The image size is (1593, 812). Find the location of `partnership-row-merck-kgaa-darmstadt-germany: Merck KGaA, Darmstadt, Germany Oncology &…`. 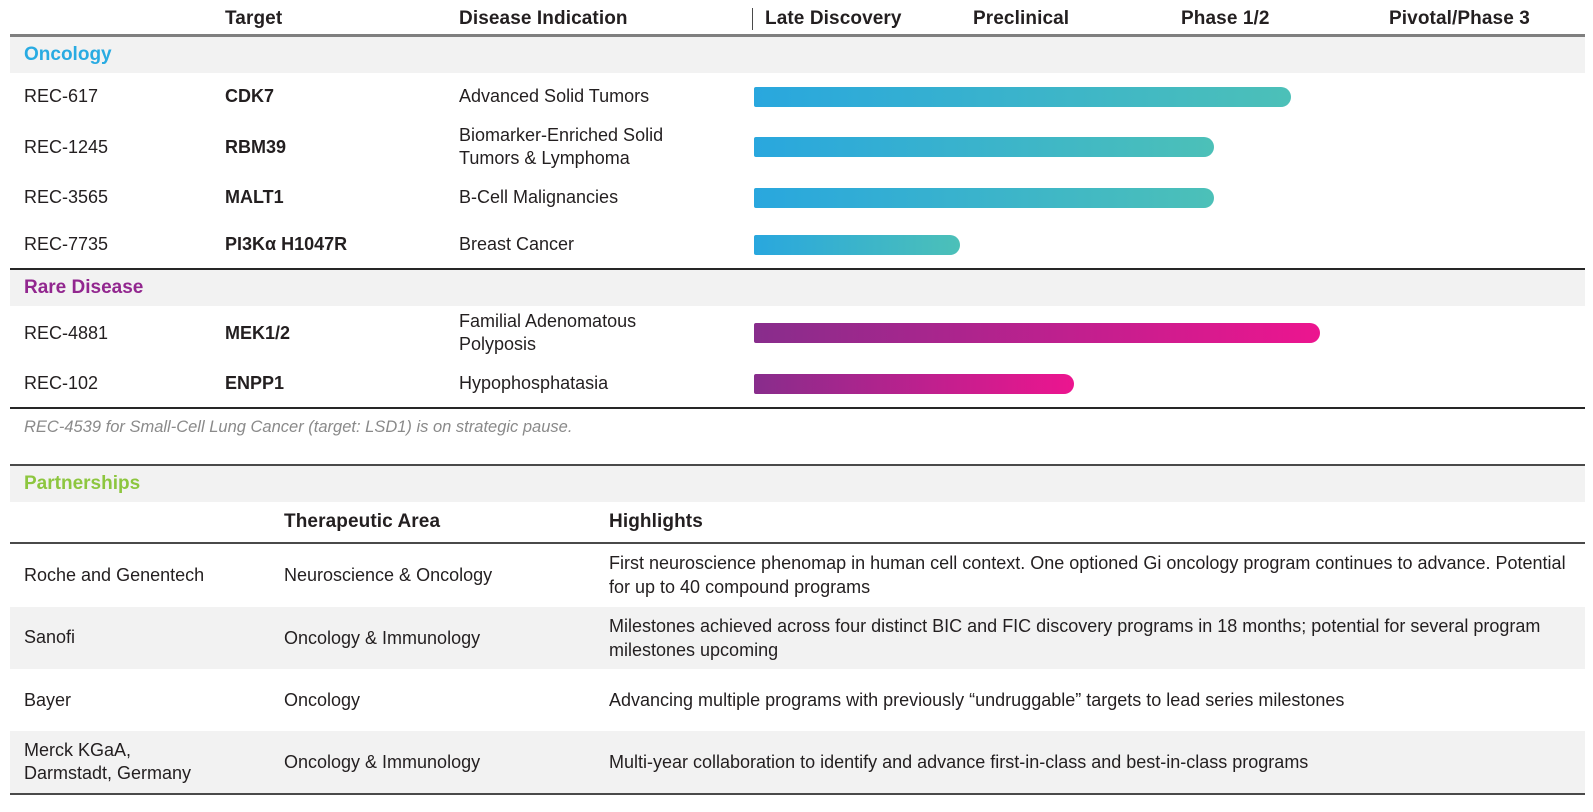

partnership-row-merck-kgaa-darmstadt-germany: Merck KGaA, Darmstadt, Germany Oncology &… is located at coordinates (797, 762).